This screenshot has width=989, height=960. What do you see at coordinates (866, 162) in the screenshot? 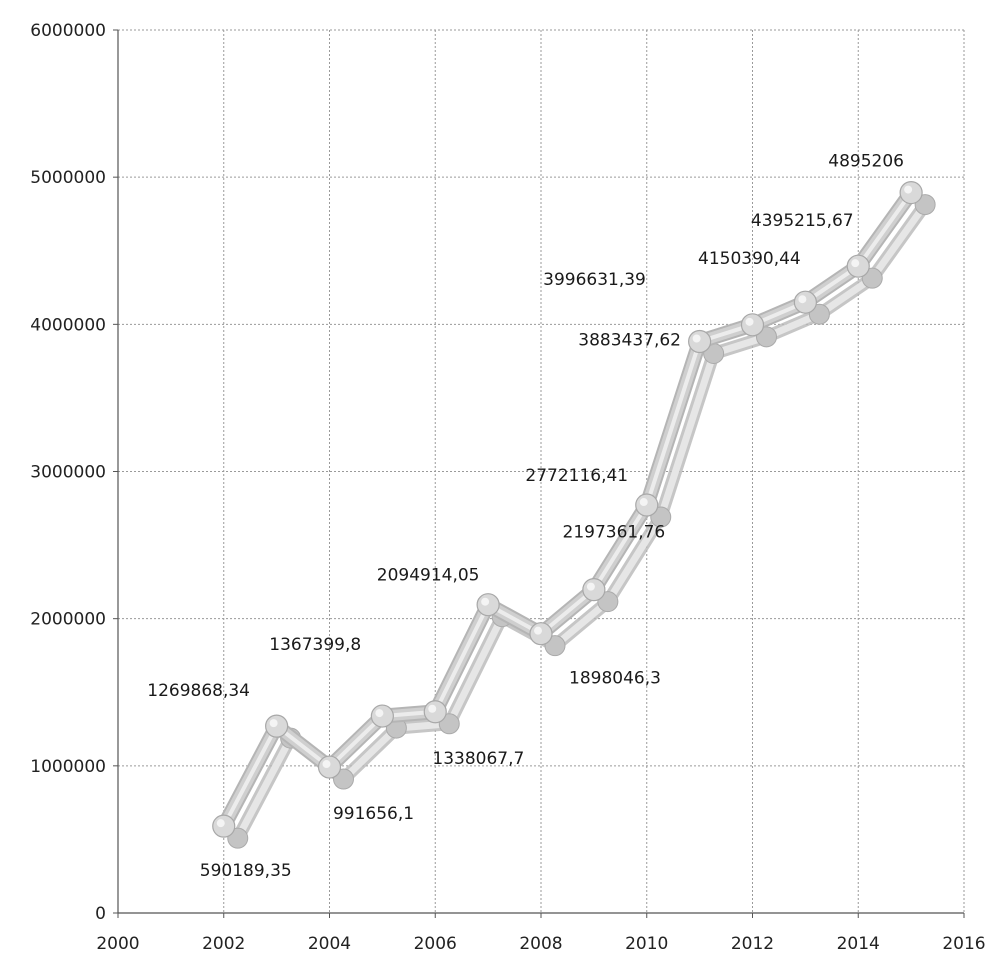
I see `data-label: 4895206` at bounding box center [866, 162].